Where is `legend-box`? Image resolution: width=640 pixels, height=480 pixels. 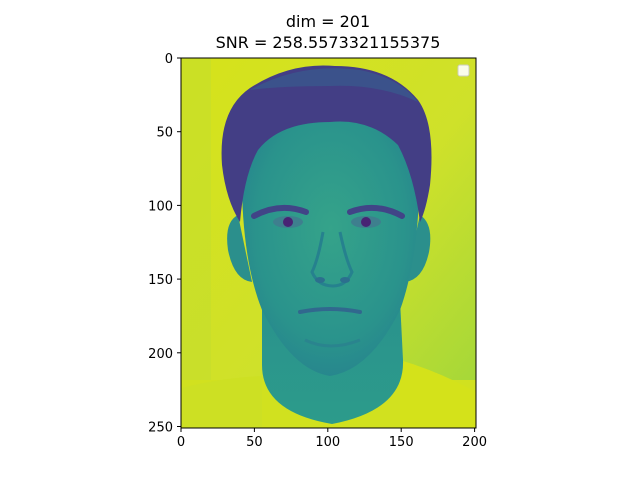 legend-box is located at coordinates (463, 70).